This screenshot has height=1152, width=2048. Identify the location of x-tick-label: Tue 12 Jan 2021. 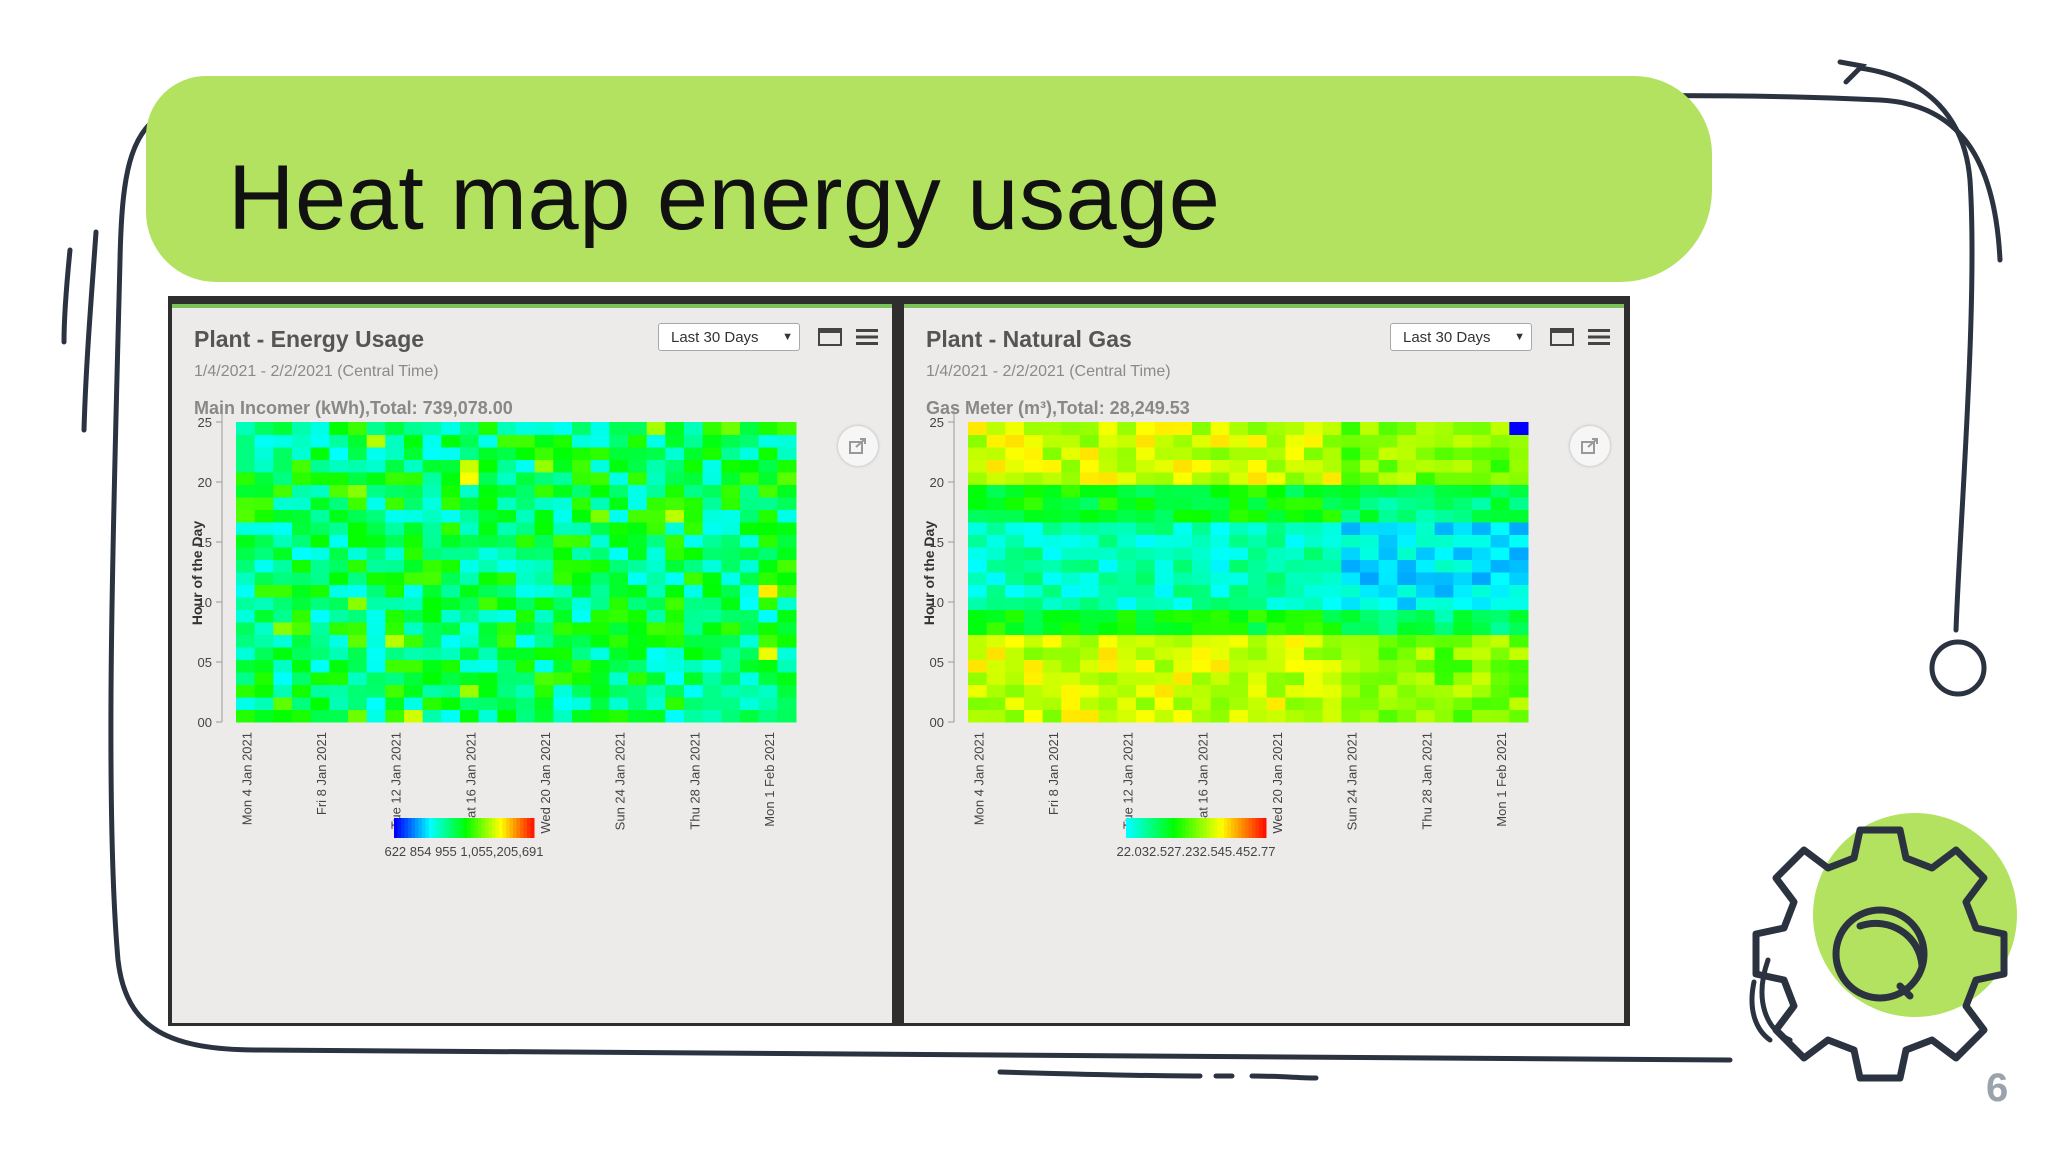
(1128, 780).